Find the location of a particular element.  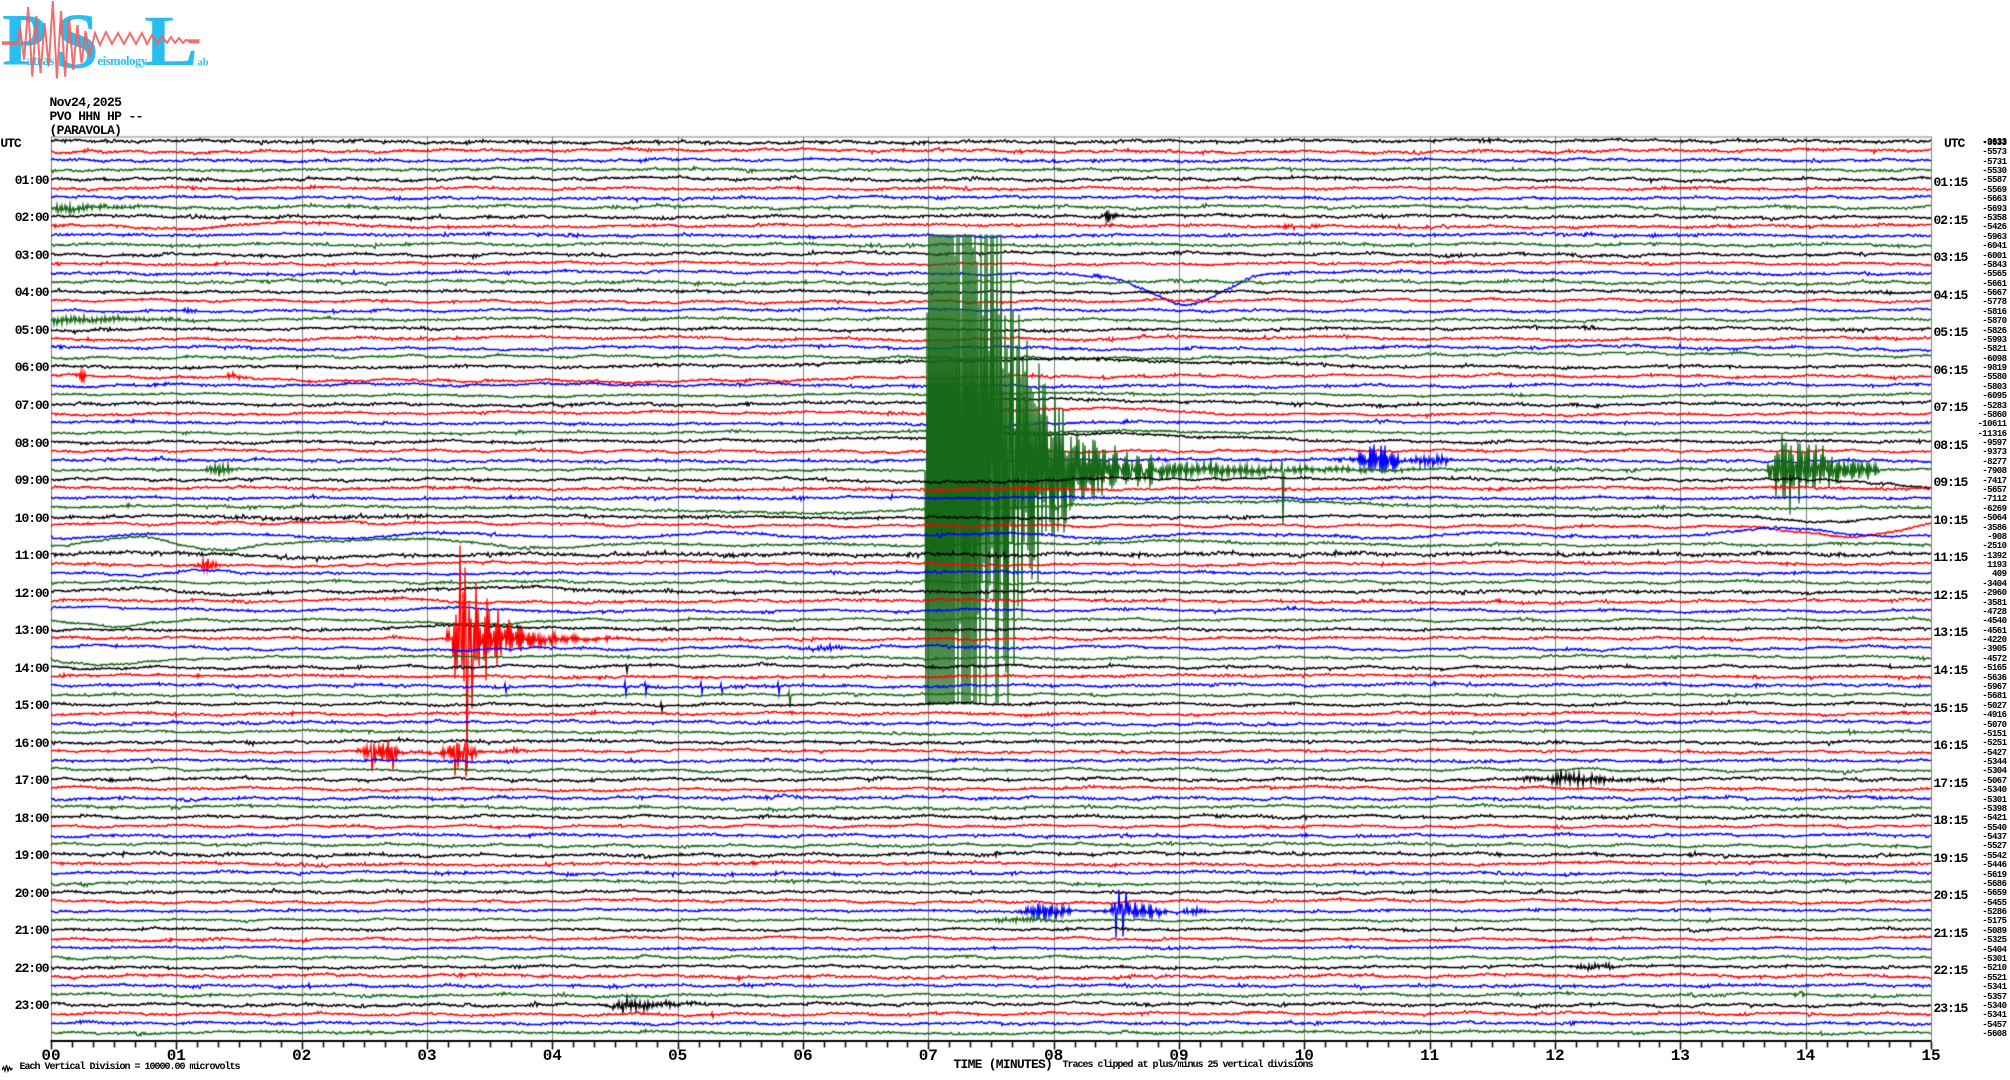

svg-text: eismology is located at coordinates (123, 61).